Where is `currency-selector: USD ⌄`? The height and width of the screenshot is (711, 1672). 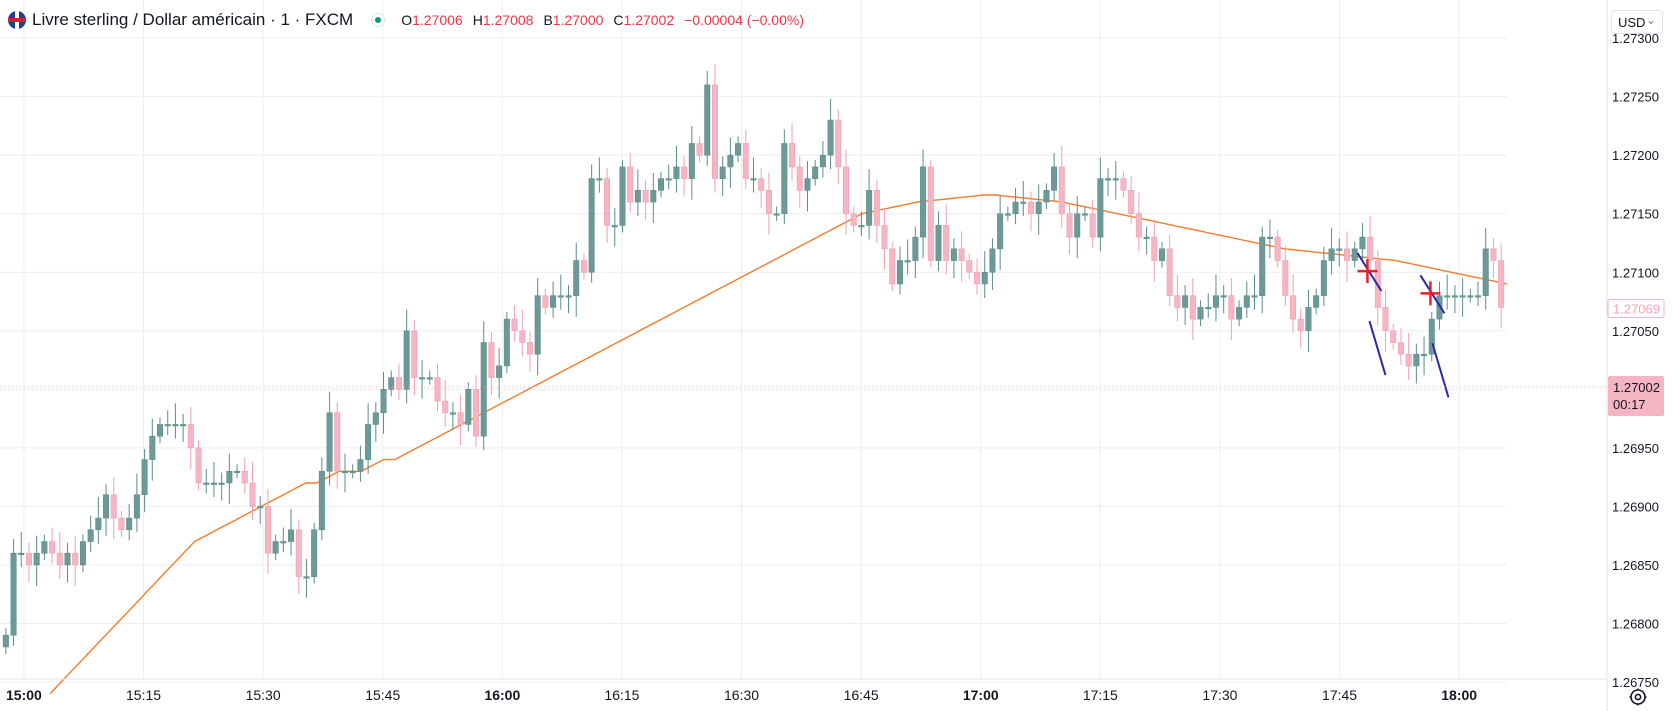
currency-selector: USD ⌄ is located at coordinates (1637, 22).